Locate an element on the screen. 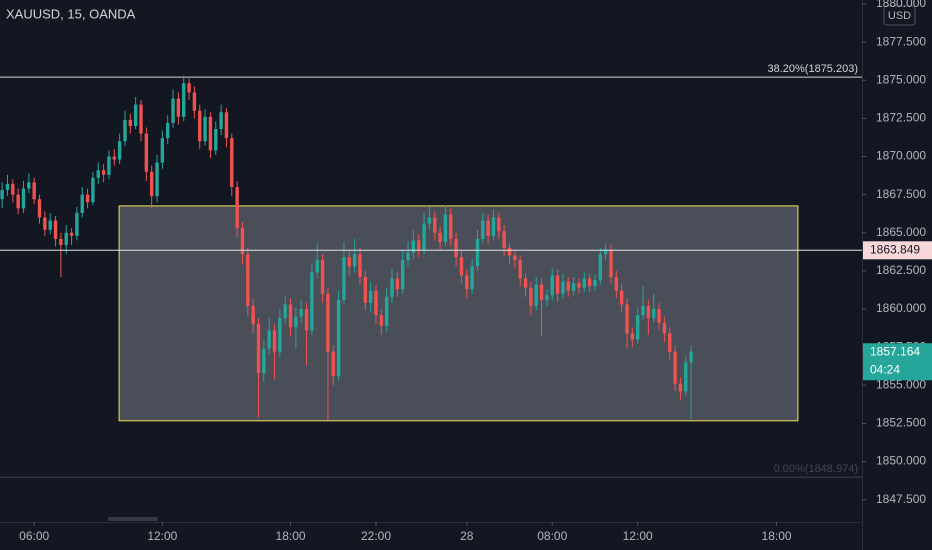 The width and height of the screenshot is (932, 550). fib-label: 0.00%(1848.974) is located at coordinates (816, 469).